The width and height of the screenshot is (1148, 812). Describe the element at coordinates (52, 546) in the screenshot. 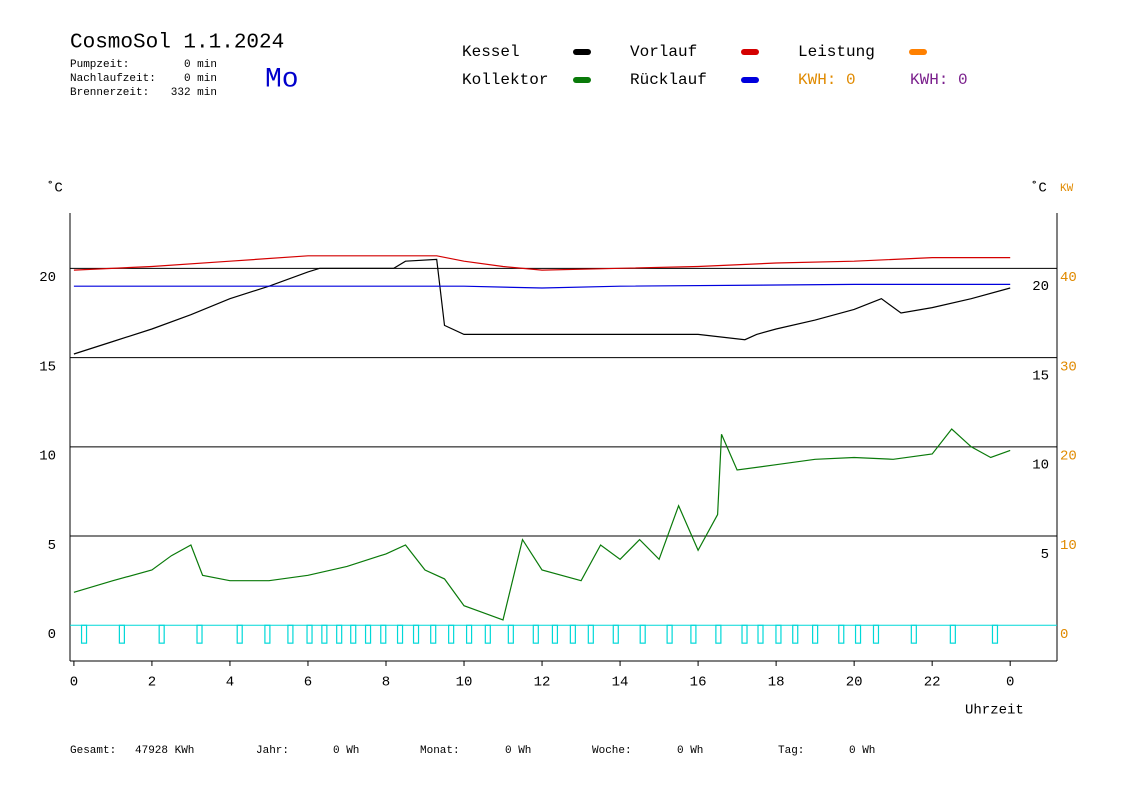

I see `y-tick-label: 5` at that location.